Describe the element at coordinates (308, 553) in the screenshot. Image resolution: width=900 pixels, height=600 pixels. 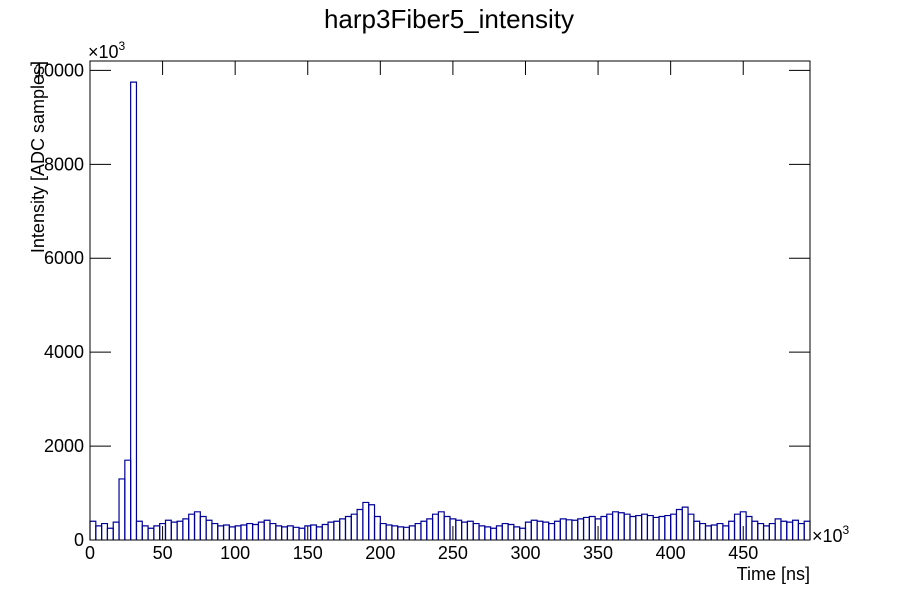
I see `x-tick-label: 150` at that location.